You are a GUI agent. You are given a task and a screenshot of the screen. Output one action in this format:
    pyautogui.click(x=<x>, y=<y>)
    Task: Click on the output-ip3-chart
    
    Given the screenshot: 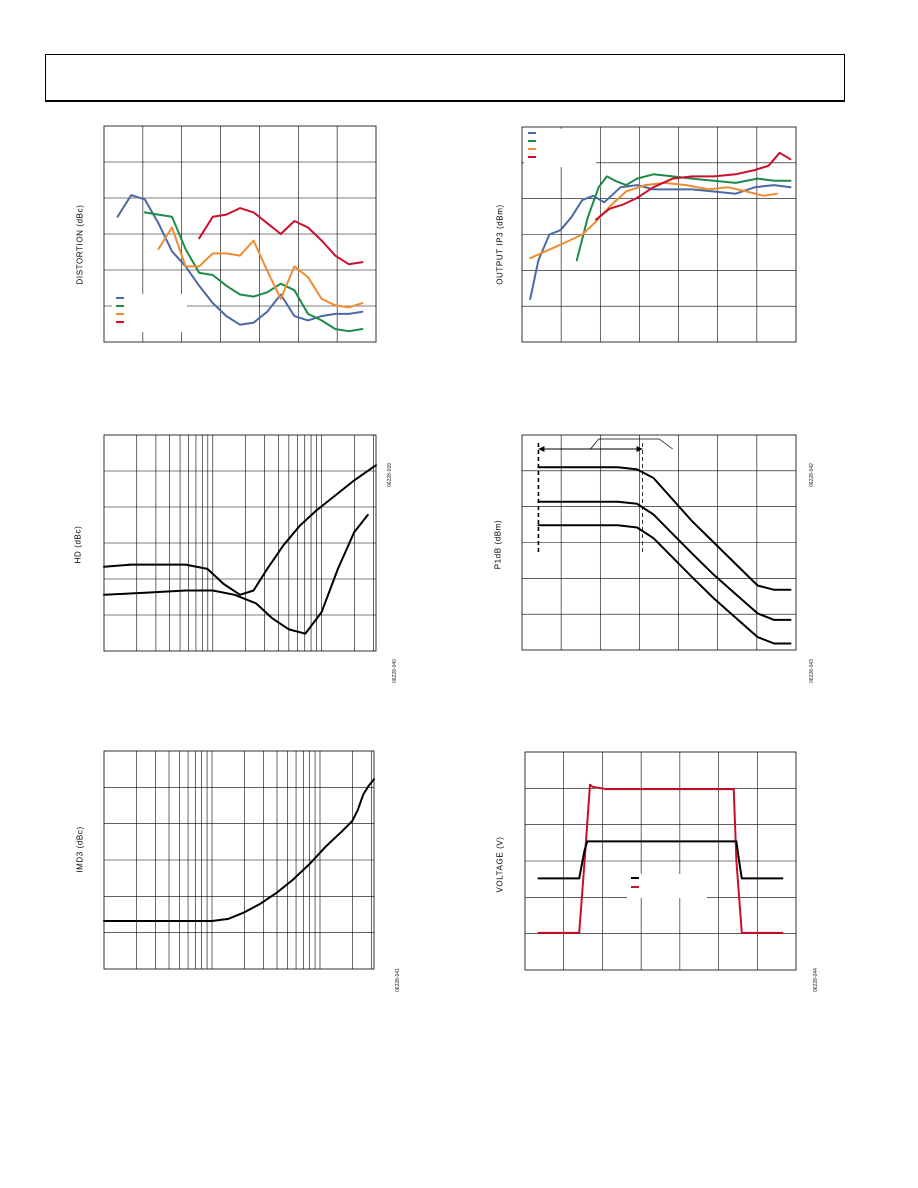 What is the action you would take?
    pyautogui.click(x=659, y=234)
    